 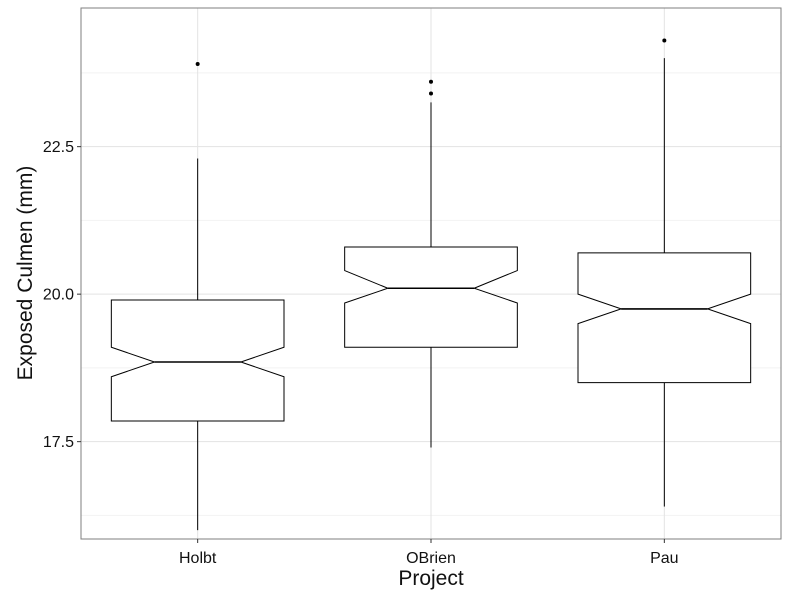 I want to click on x-axis-title: Project, so click(x=431, y=578).